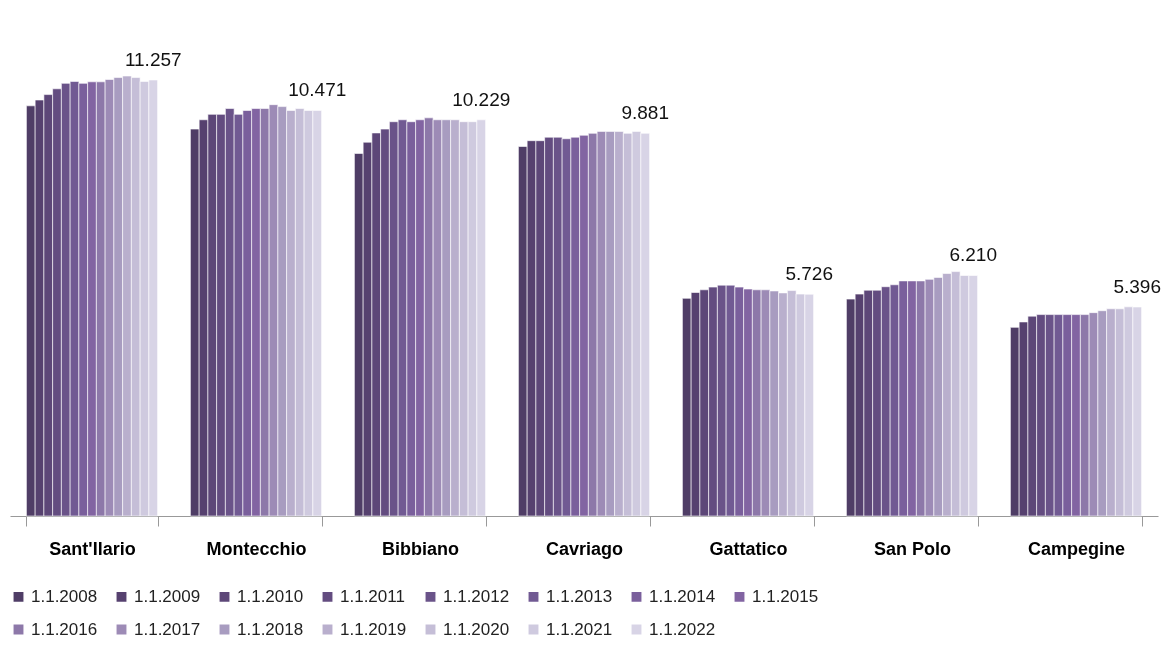  What do you see at coordinates (682, 596) in the screenshot?
I see `legend-label: 1.1.2014` at bounding box center [682, 596].